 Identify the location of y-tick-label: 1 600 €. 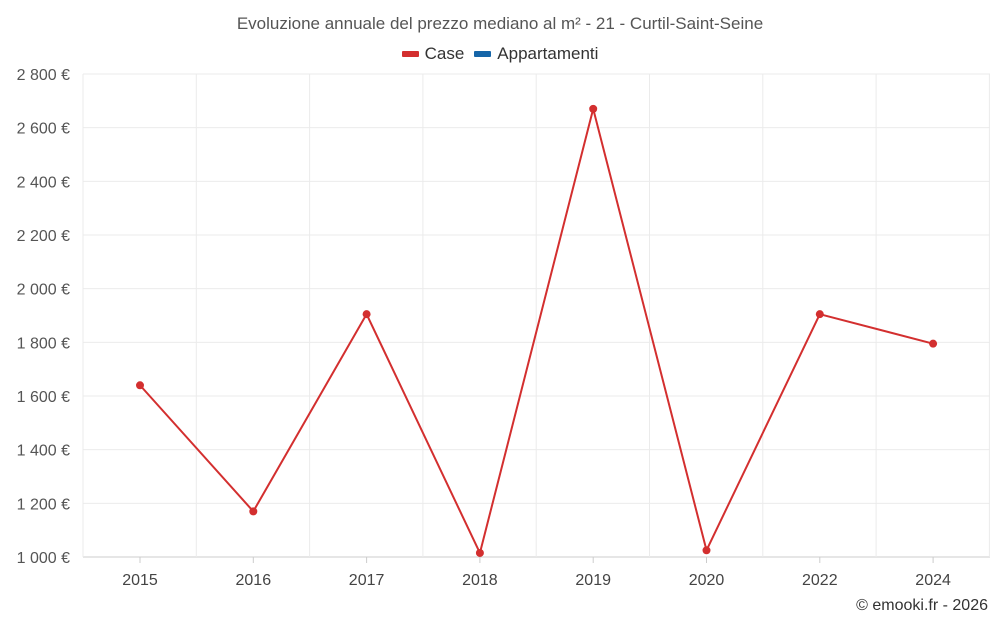
(43, 397).